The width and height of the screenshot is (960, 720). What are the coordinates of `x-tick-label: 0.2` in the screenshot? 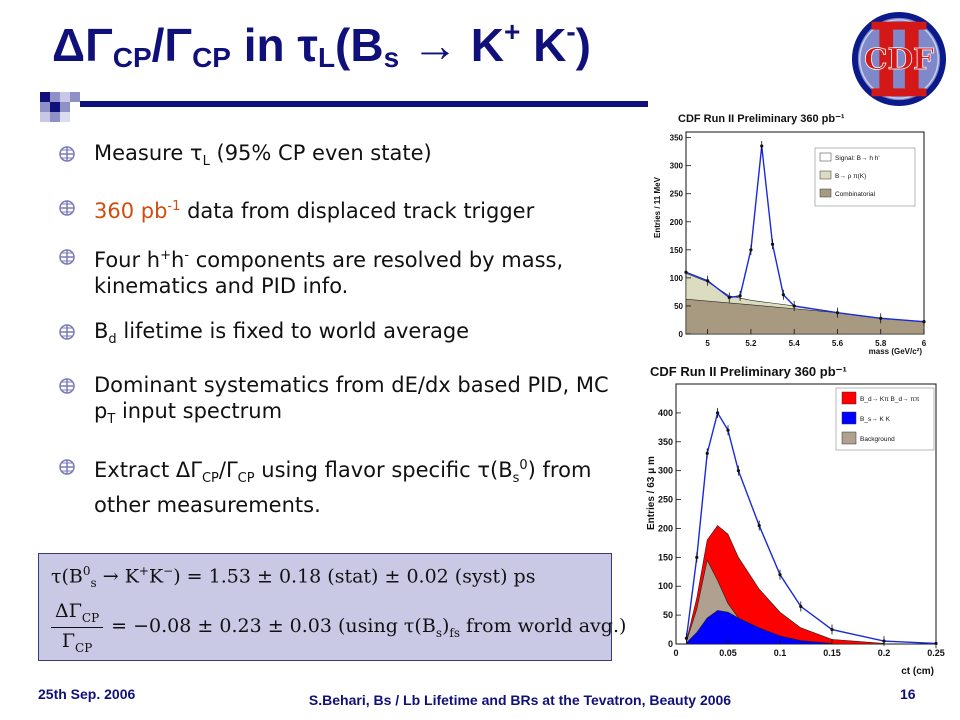 It's located at (884, 653).